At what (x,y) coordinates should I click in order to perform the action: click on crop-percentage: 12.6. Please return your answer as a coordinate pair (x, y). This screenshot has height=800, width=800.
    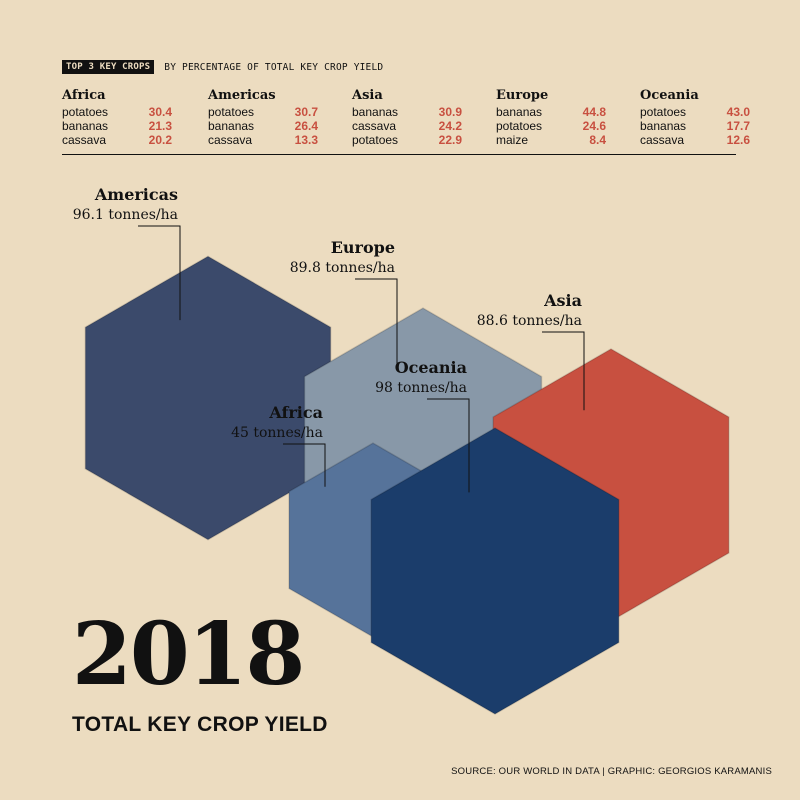
    Looking at the image, I should click on (738, 140).